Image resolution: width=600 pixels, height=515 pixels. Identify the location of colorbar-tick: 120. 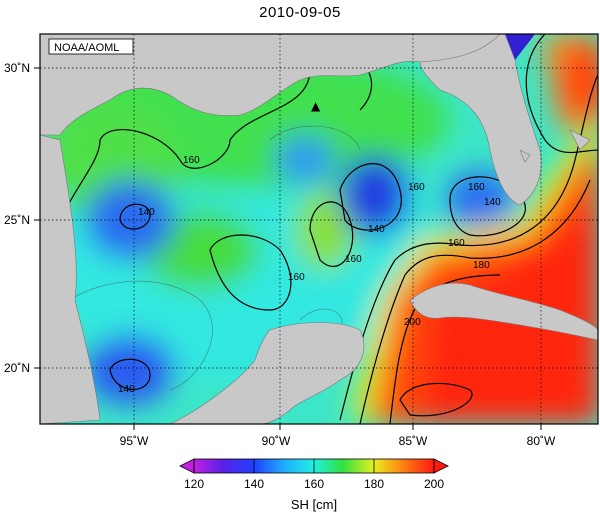
(194, 484).